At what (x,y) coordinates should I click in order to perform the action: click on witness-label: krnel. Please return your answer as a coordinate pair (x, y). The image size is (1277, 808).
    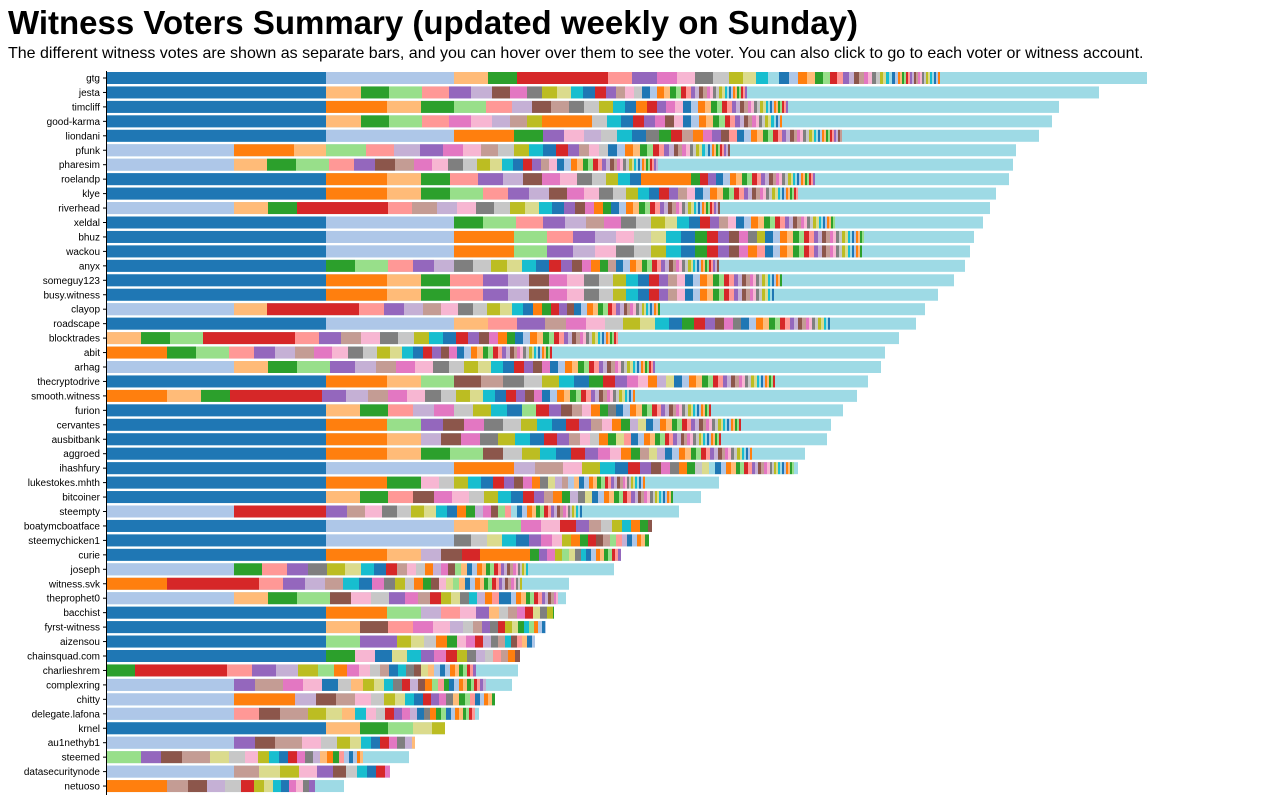
    Looking at the image, I should click on (89, 729).